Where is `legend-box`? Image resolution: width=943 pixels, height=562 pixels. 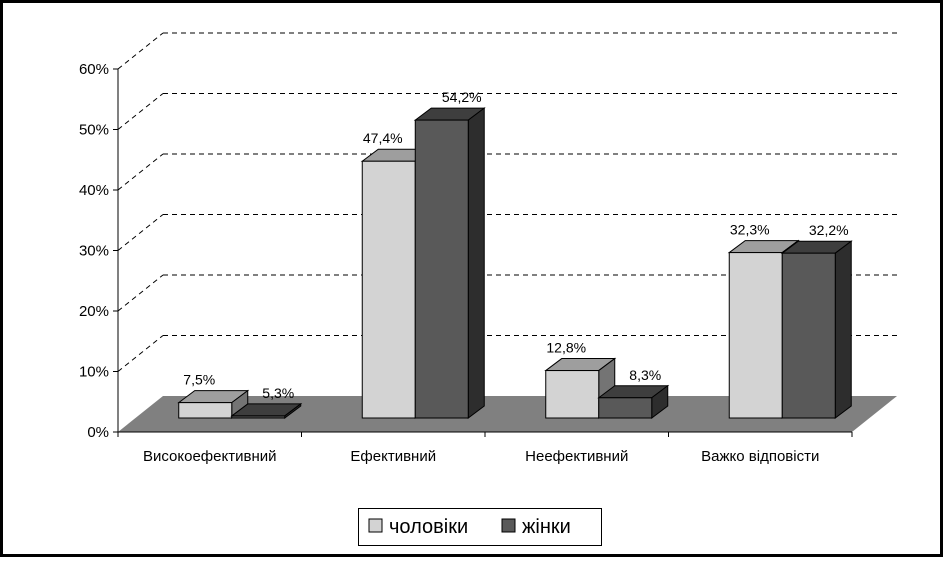
legend-box is located at coordinates (480, 527).